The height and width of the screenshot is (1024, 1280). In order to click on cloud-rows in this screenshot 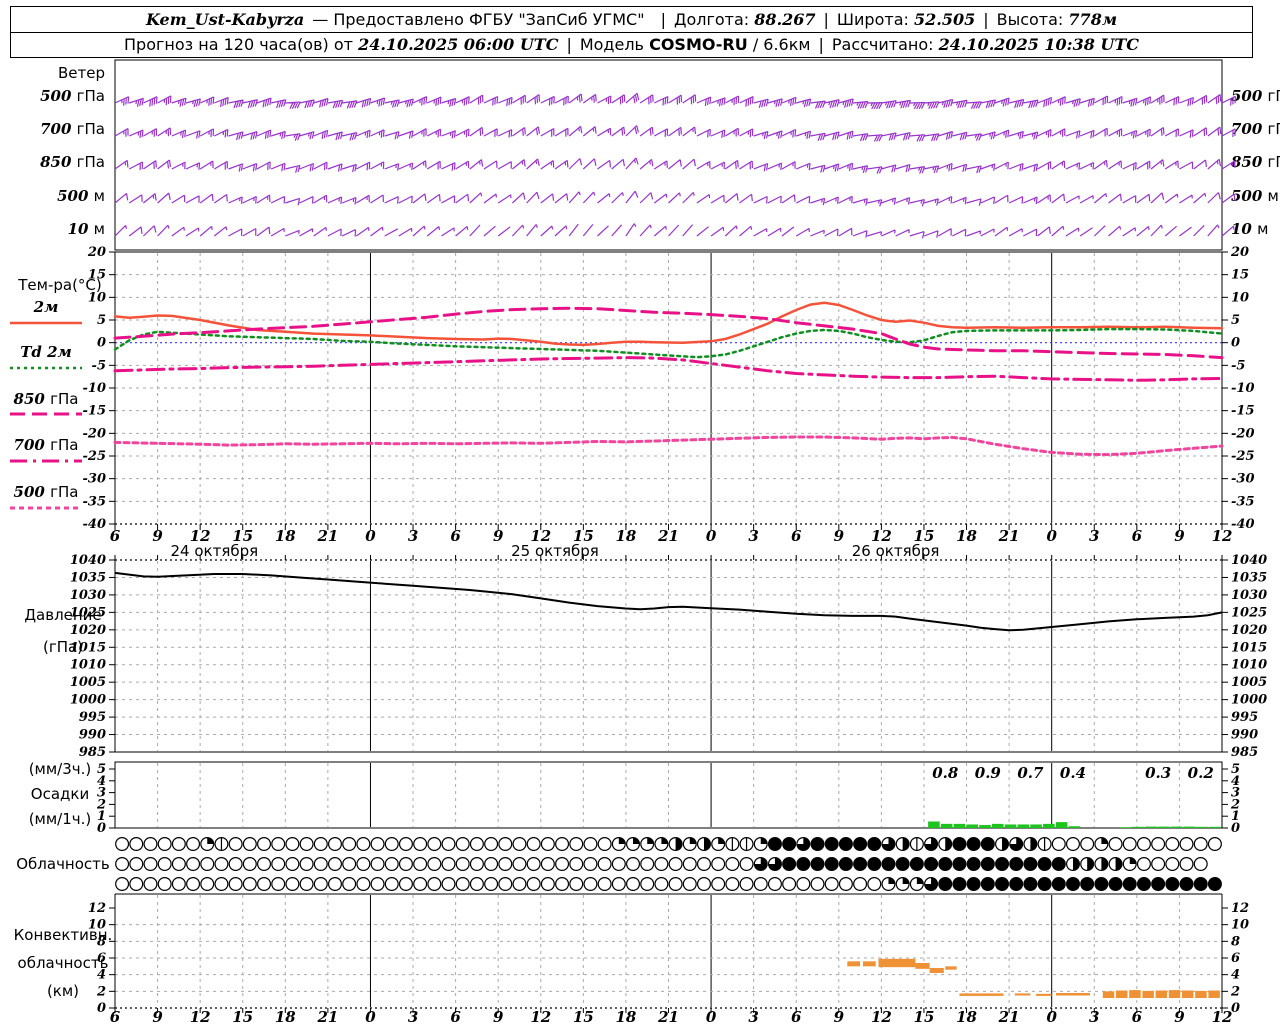, I will do `click(668, 863)`.